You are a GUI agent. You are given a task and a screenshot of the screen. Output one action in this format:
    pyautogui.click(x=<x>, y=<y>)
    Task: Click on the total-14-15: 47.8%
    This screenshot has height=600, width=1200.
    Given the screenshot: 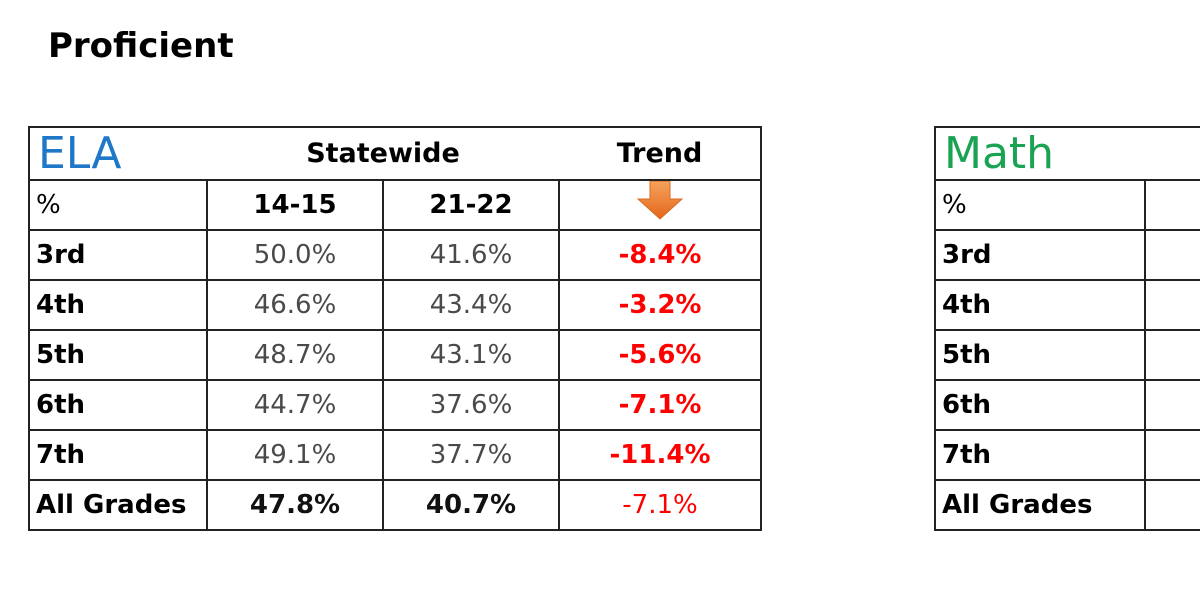 What is the action you would take?
    pyautogui.click(x=295, y=505)
    